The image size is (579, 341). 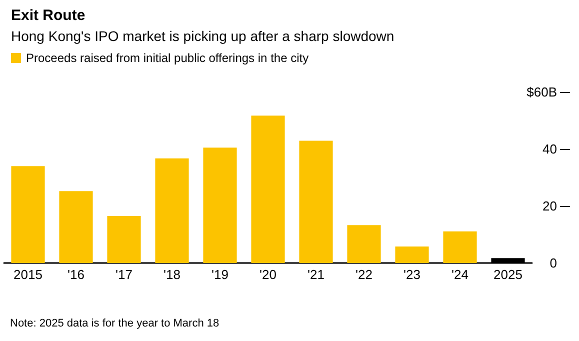 I want to click on x-tick-label: '21, so click(x=316, y=274).